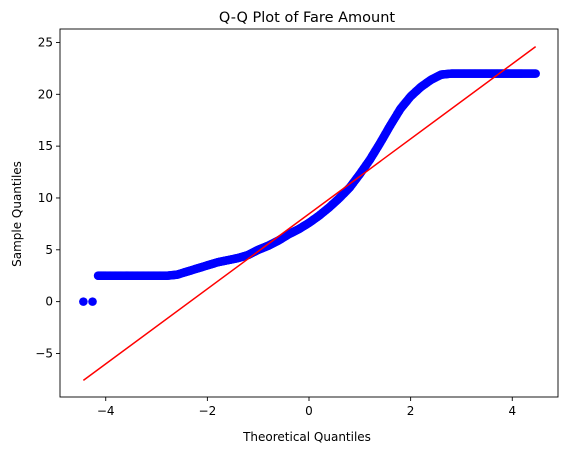  Describe the element at coordinates (306, 437) in the screenshot. I see `x-axis-label: Theoretical Quantiles` at that location.